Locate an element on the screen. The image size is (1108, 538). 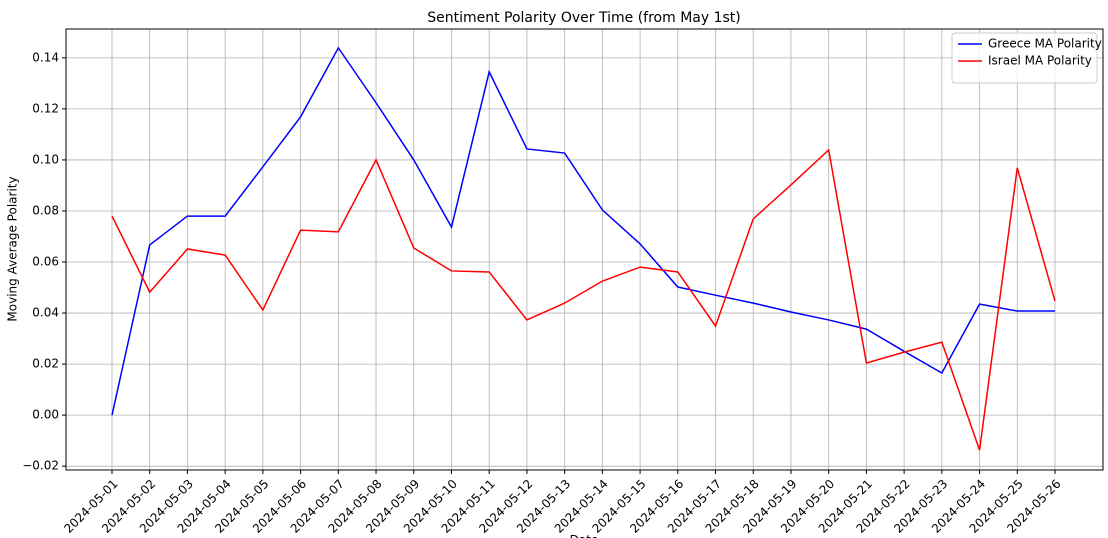
legend-label: Israel MA Polarity is located at coordinates (1040, 61).